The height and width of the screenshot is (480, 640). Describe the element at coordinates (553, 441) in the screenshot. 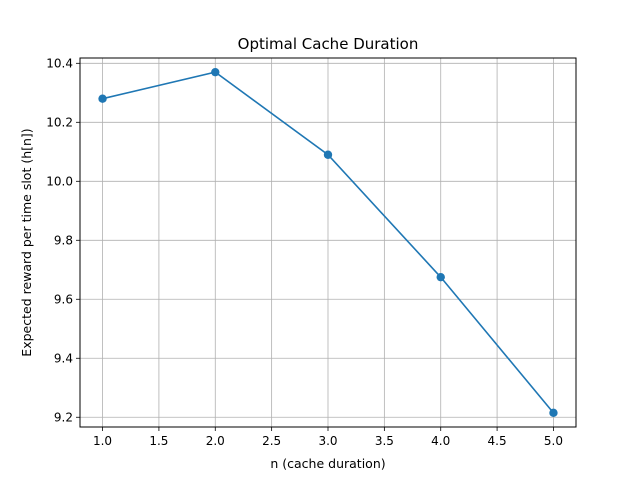

I see `x-tick-label: 5.0` at that location.